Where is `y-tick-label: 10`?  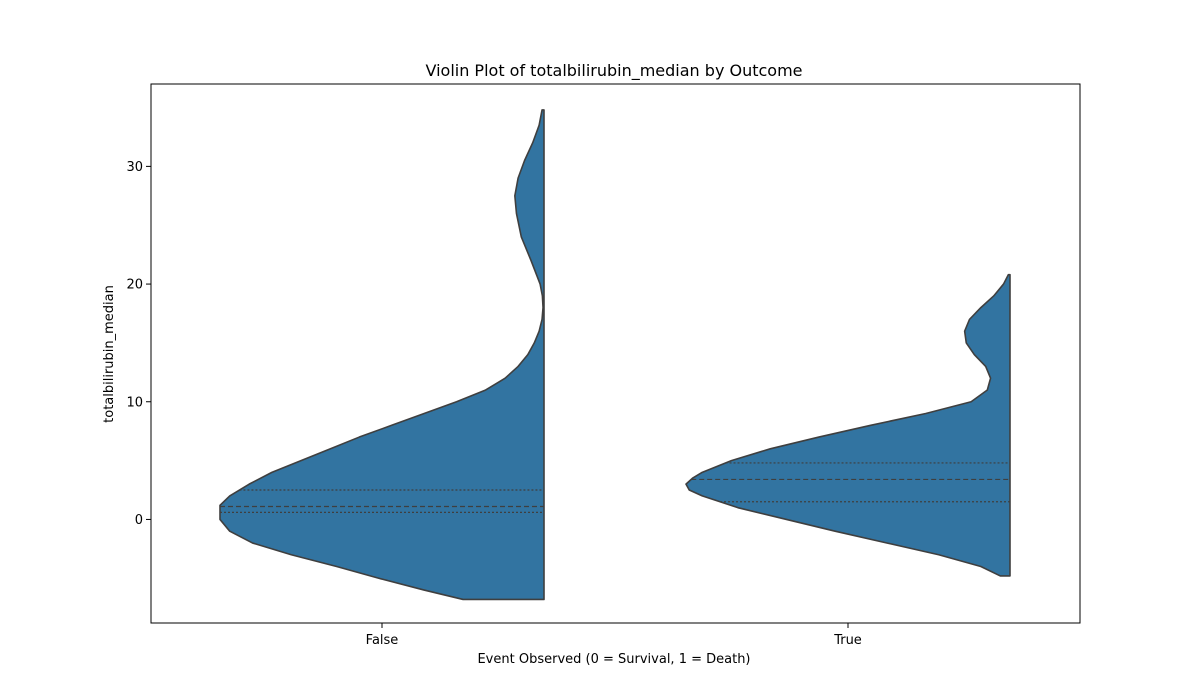
y-tick-label: 10 is located at coordinates (134, 402).